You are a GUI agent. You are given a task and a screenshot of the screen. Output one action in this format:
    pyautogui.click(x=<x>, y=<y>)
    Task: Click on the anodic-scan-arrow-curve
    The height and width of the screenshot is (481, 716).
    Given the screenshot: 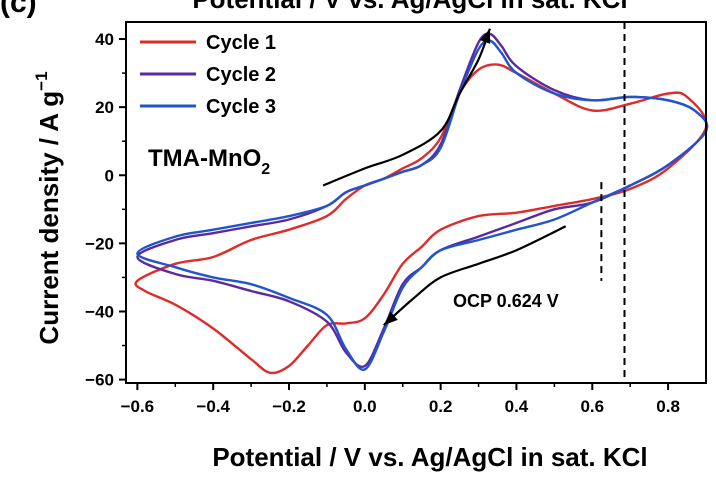 What is the action you would take?
    pyautogui.click(x=406, y=107)
    